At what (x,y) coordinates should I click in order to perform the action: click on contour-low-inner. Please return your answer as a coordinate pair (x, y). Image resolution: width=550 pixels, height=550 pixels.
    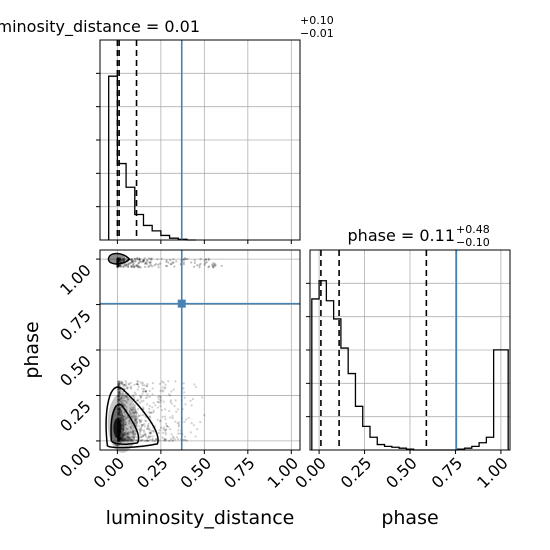
    Looking at the image, I should click on (125, 424).